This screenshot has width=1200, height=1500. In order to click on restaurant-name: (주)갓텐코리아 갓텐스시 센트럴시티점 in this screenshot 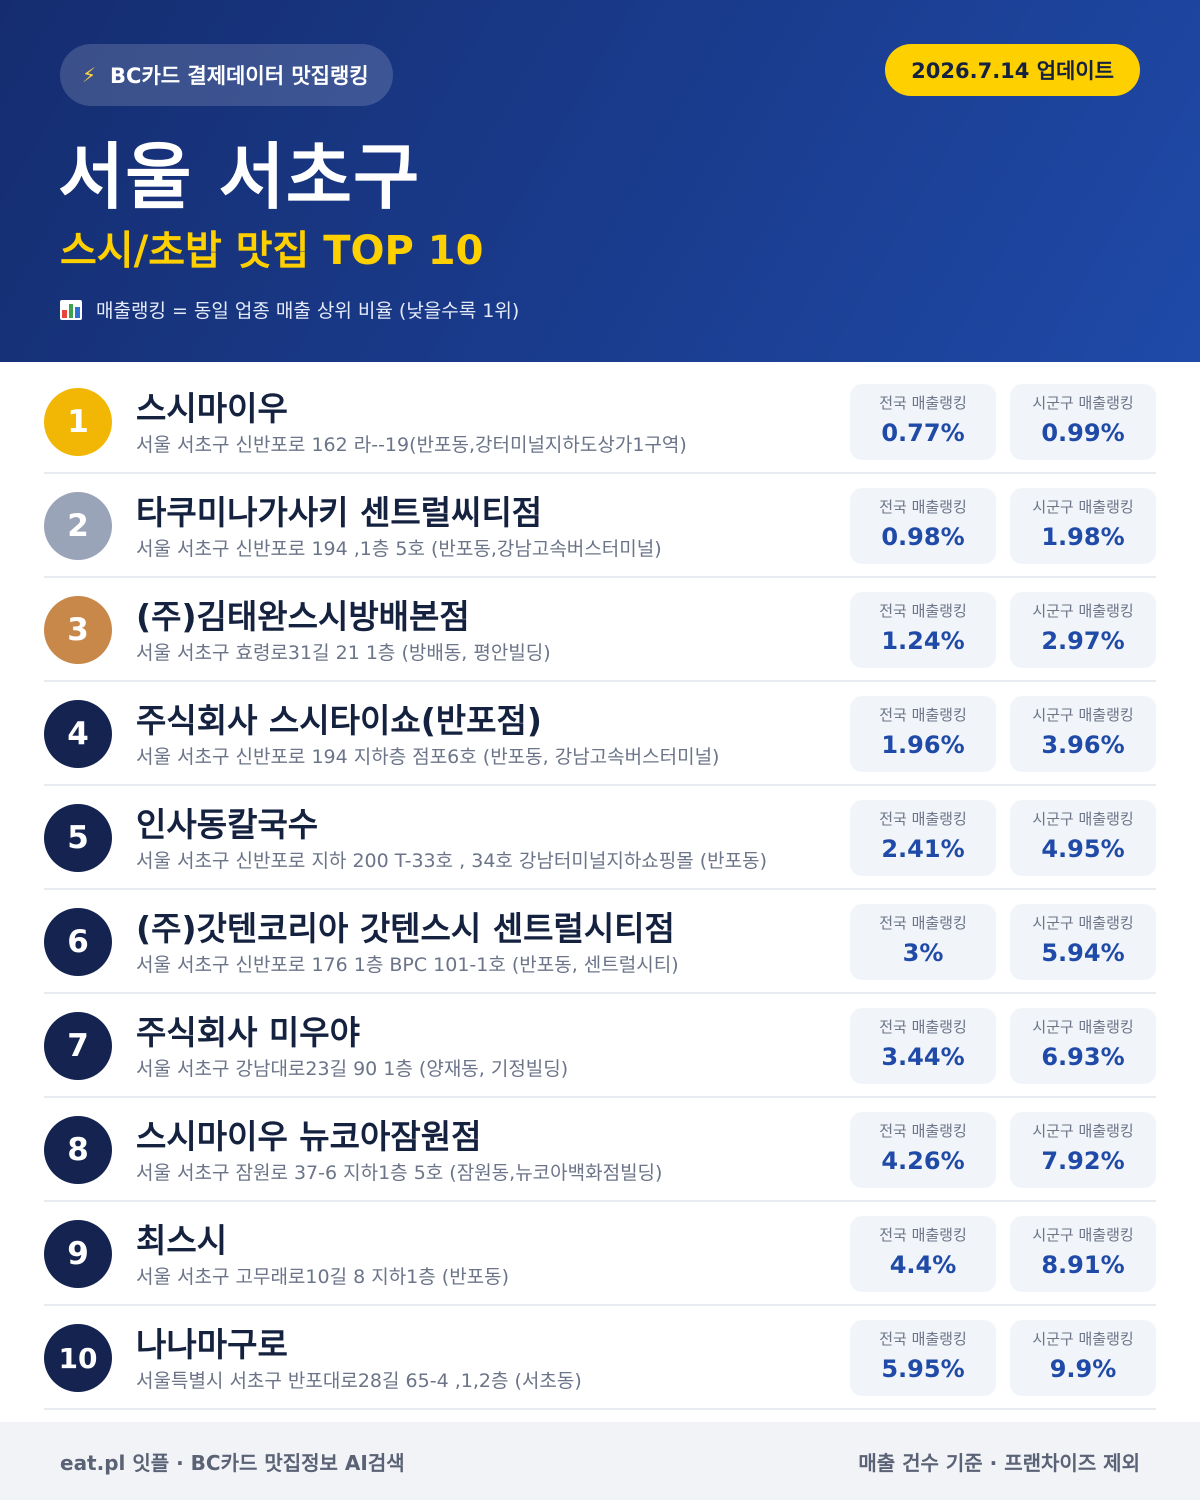, I will do `click(405, 928)`.